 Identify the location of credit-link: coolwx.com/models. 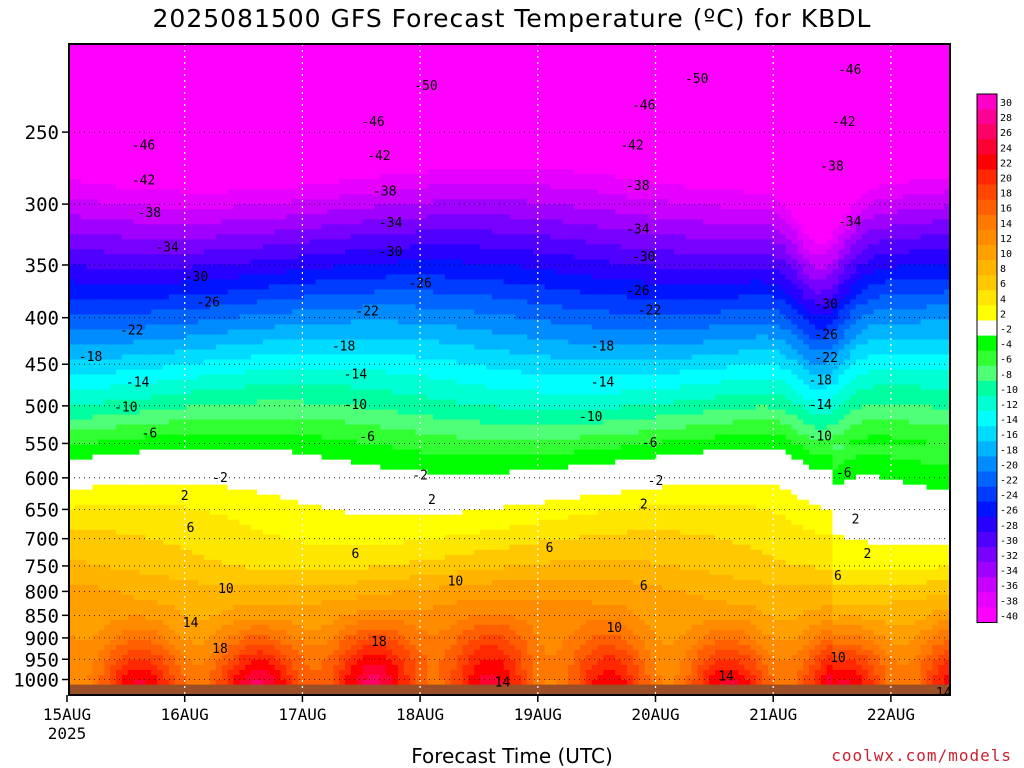
(921, 755).